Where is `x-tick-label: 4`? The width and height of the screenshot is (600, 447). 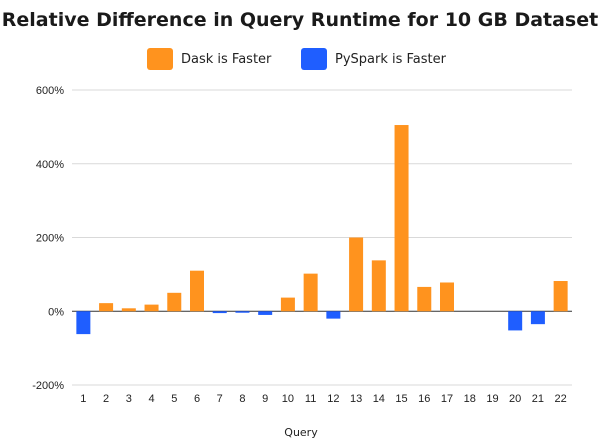
x-tick-label: 4 is located at coordinates (151, 399).